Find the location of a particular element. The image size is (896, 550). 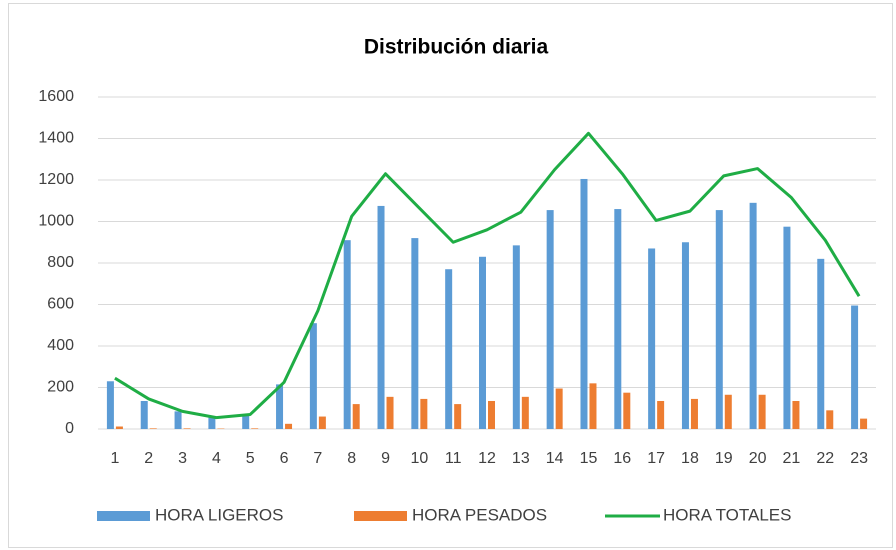

x-tick-label: 22 is located at coordinates (825, 458).